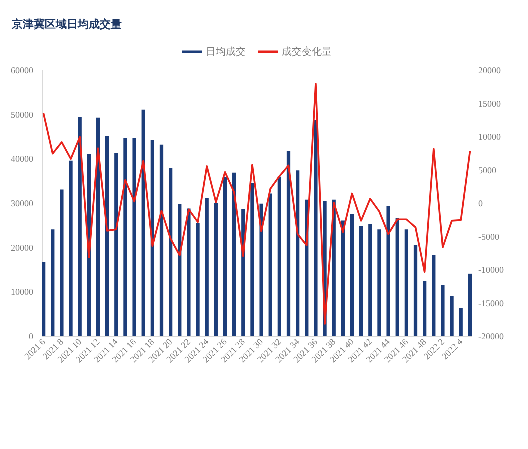 Image resolution: width=528 pixels, height=449 pixels. I want to click on y2-tick-label: 10000, so click(490, 137).